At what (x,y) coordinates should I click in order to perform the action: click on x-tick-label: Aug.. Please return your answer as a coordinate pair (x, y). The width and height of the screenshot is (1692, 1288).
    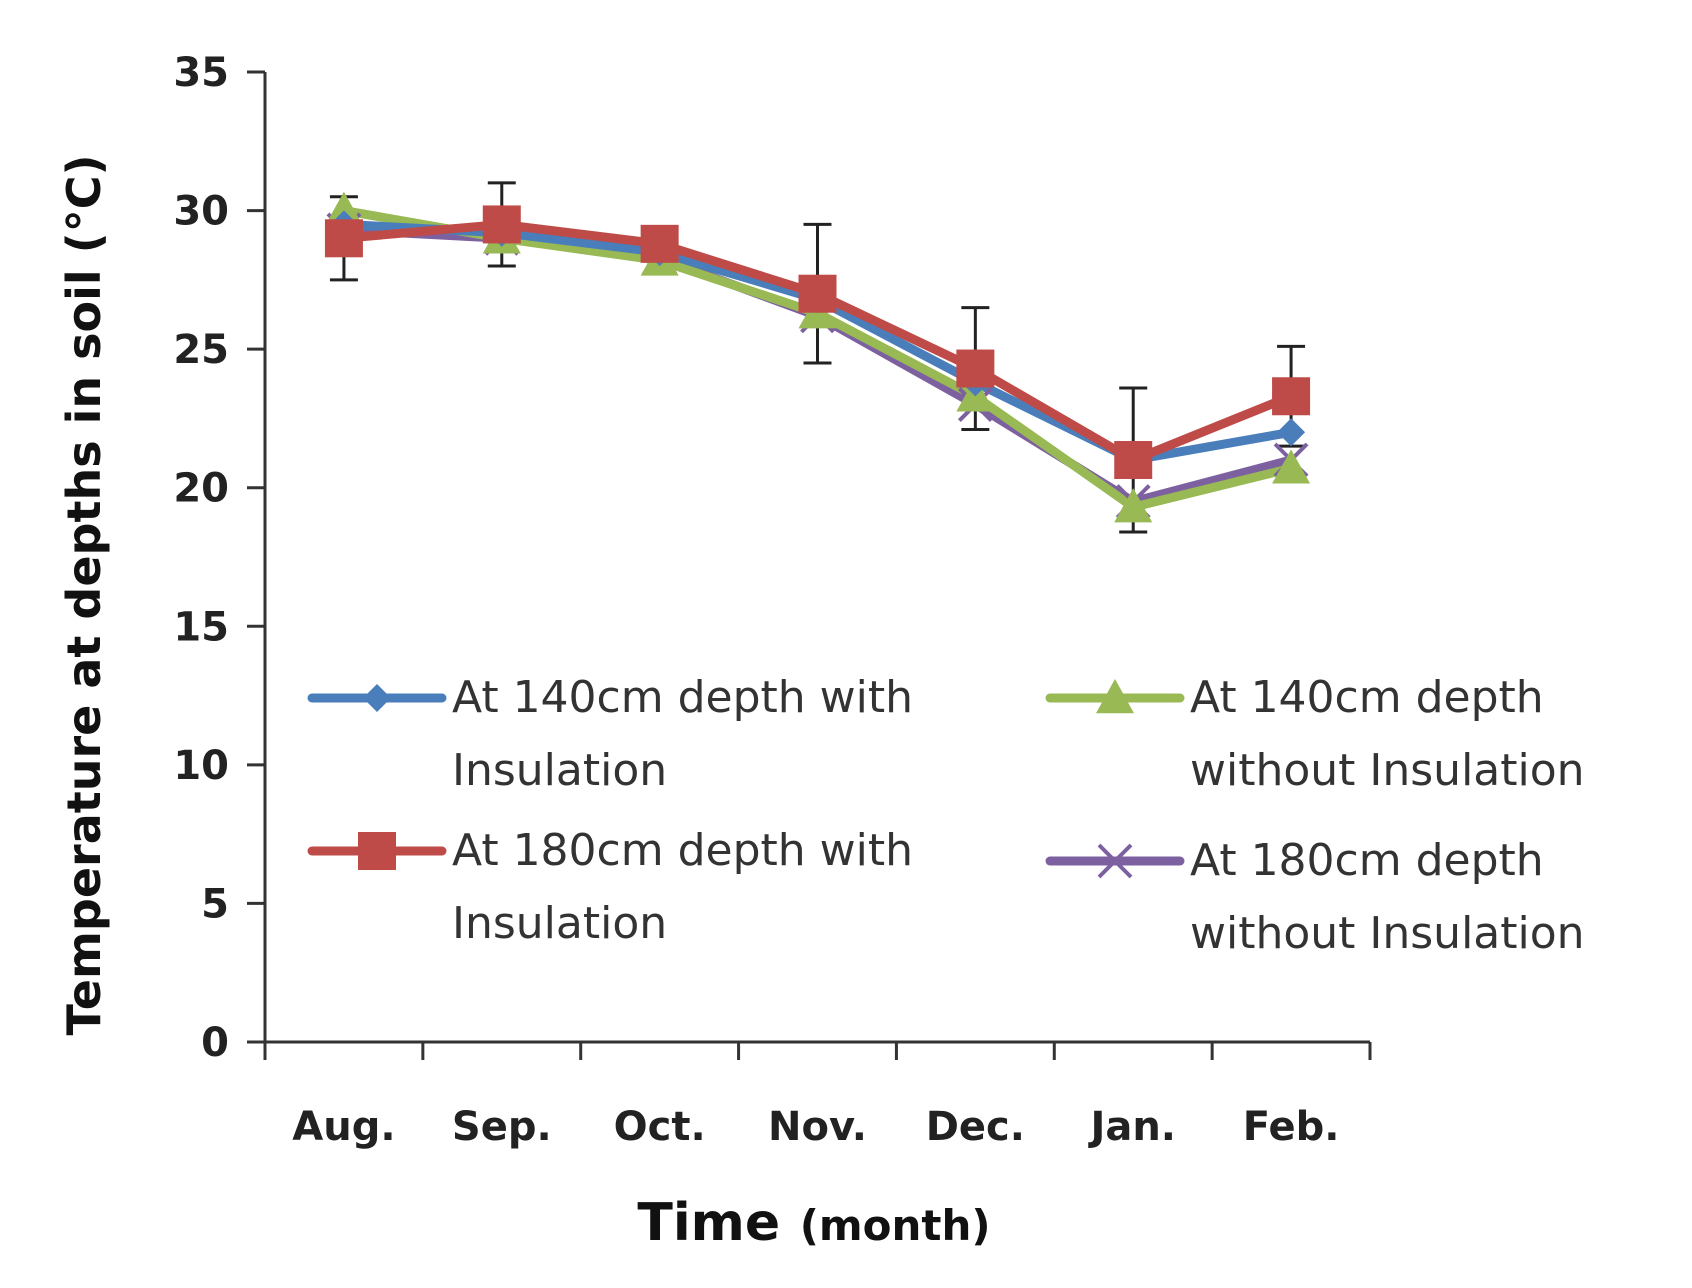
    Looking at the image, I should click on (343, 1127).